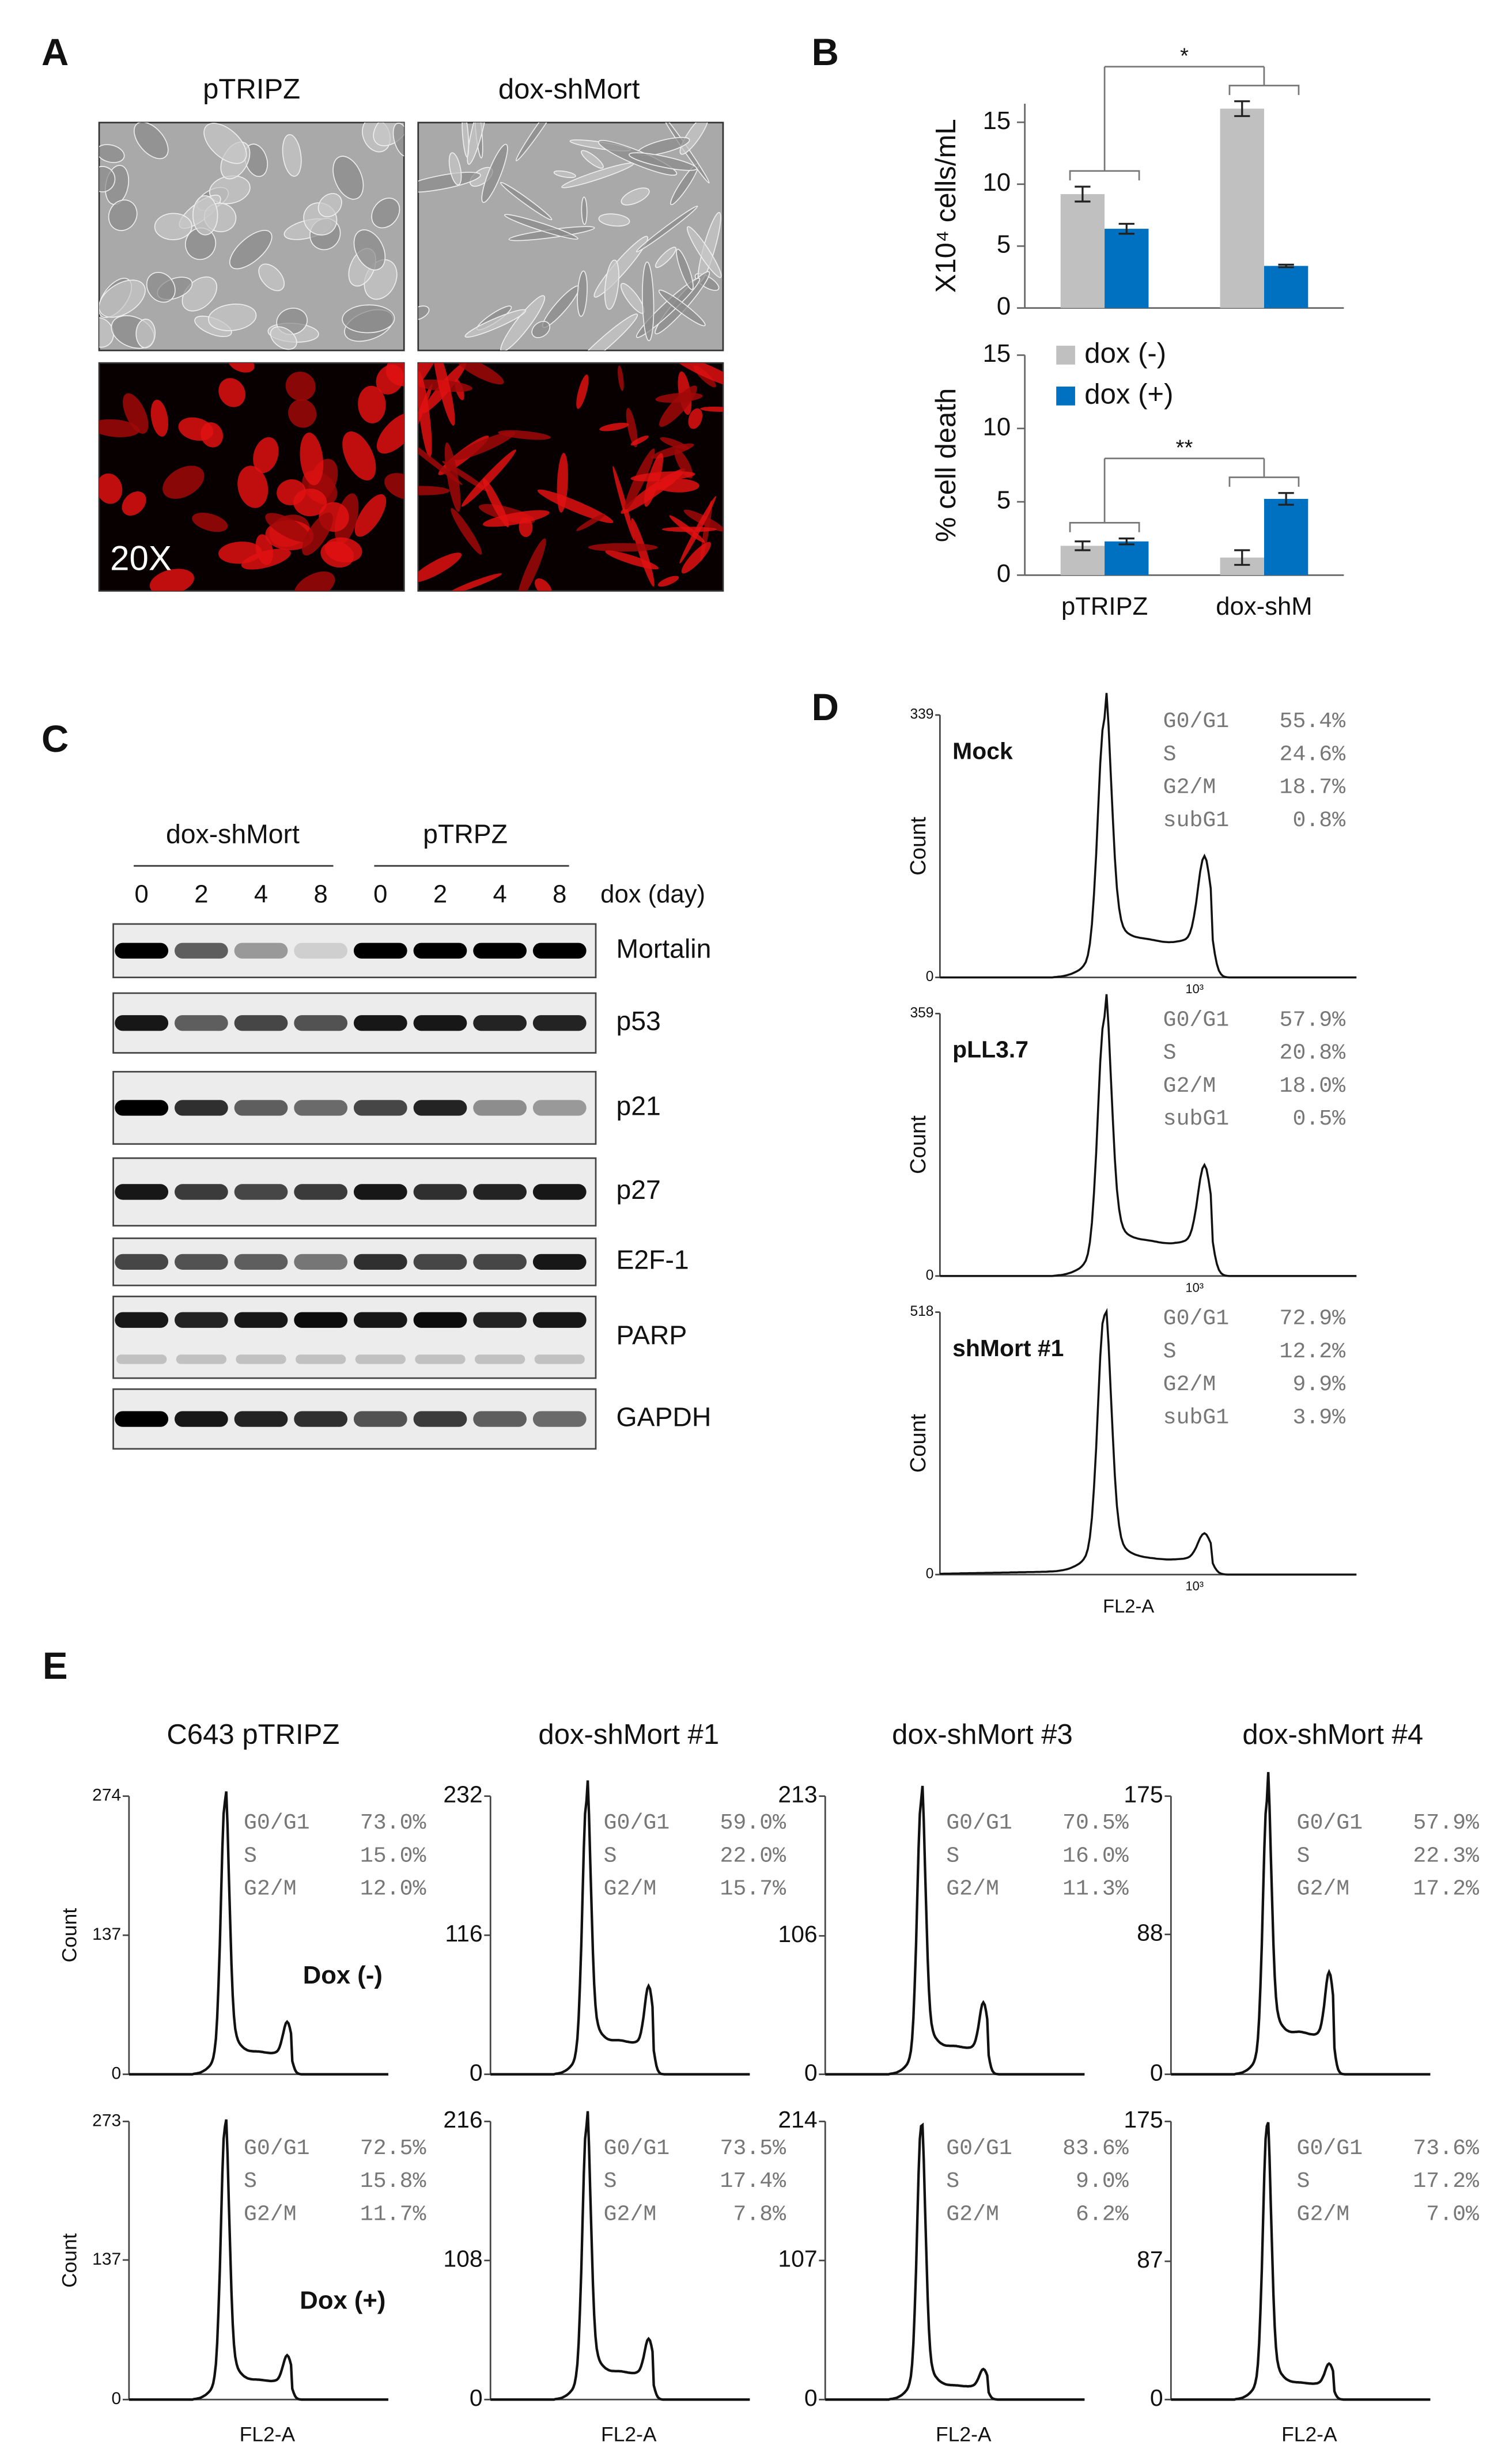  Describe the element at coordinates (393, 1823) in the screenshot. I see `stat-value: 73.0%` at that location.